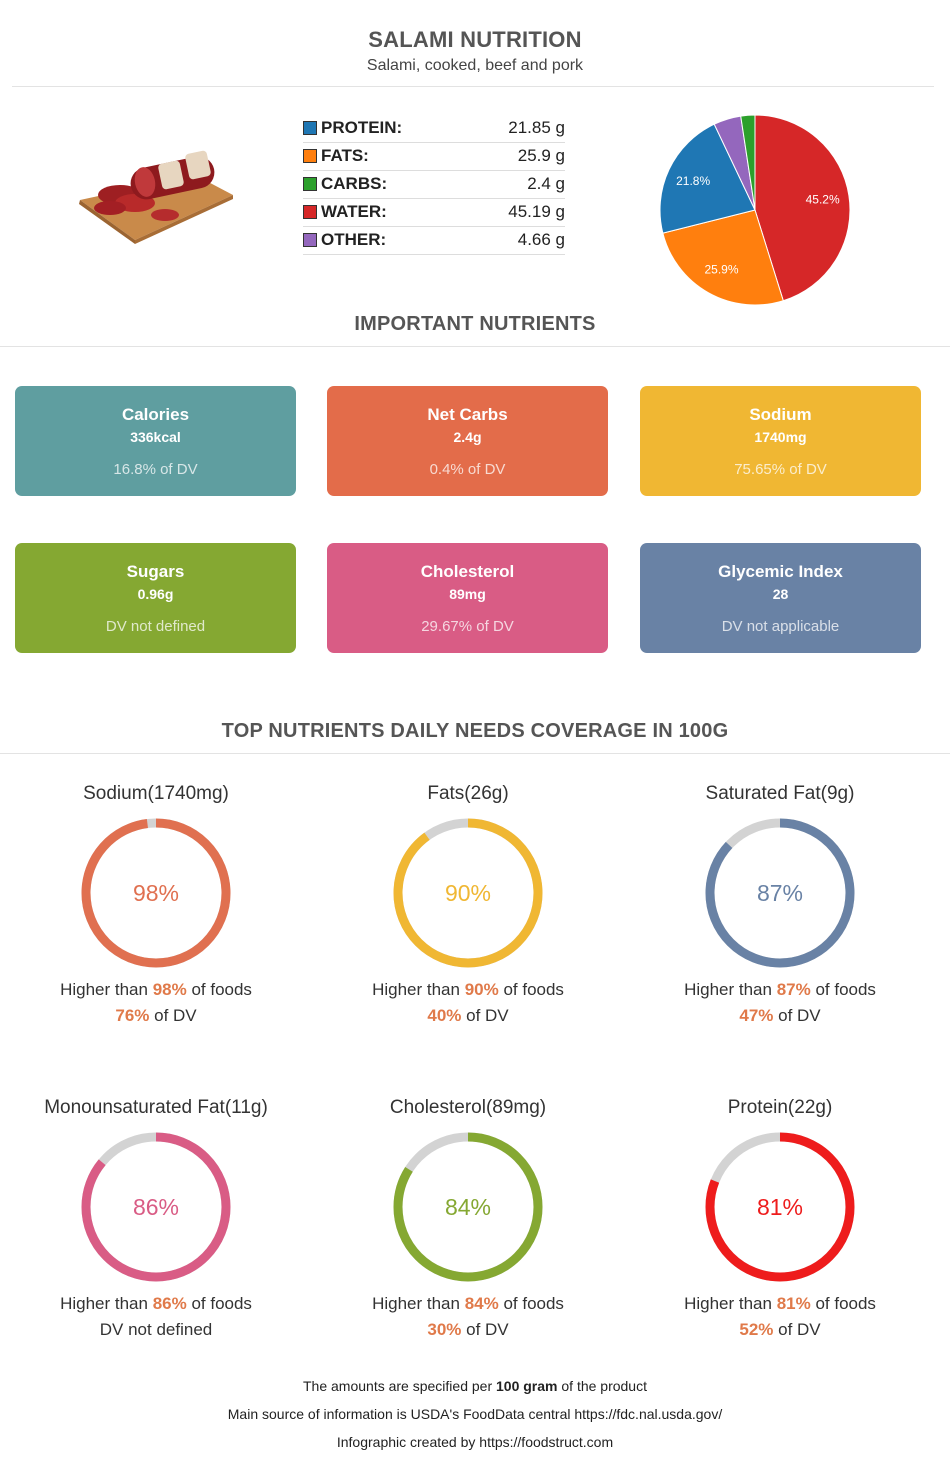 The width and height of the screenshot is (950, 1473). Describe the element at coordinates (602, 1386) in the screenshot. I see `footer-line1-post: of the product` at that location.